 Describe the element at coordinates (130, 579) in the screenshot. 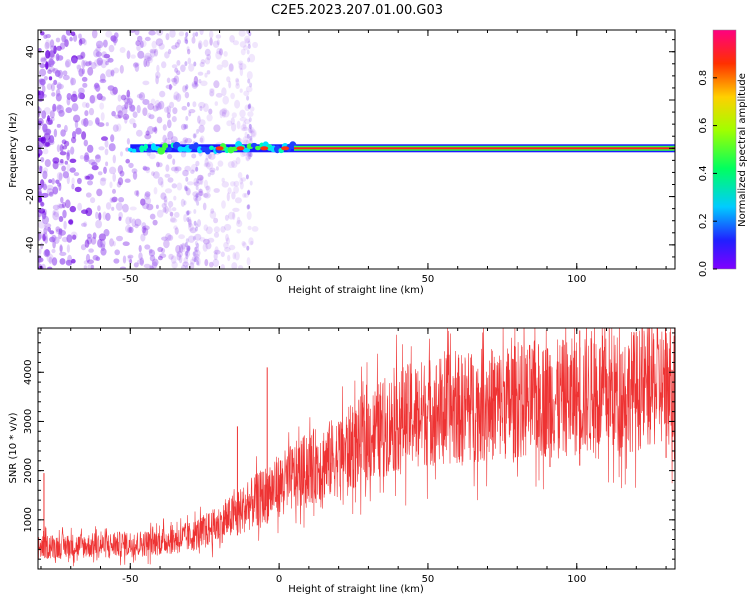

I see `x-tick-label: -50` at that location.